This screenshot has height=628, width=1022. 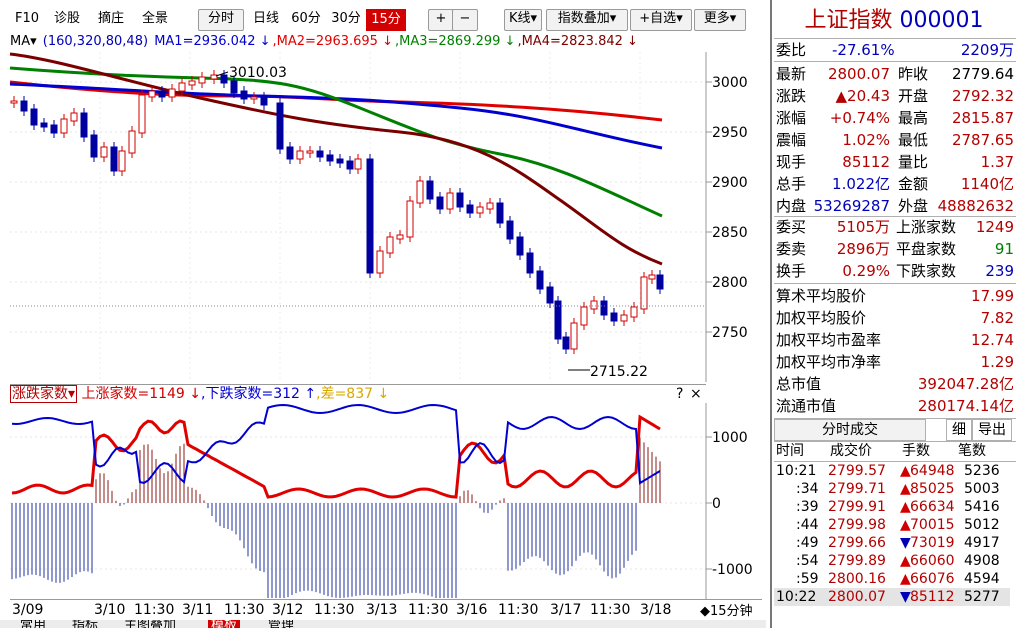 What do you see at coordinates (729, 504) in the screenshot?
I see `indicator-axis: 1000 0 -1000` at bounding box center [729, 504].